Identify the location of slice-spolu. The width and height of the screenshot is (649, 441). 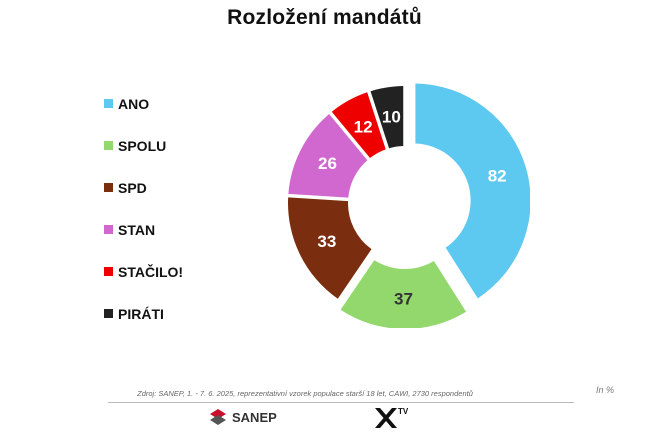
(403, 294).